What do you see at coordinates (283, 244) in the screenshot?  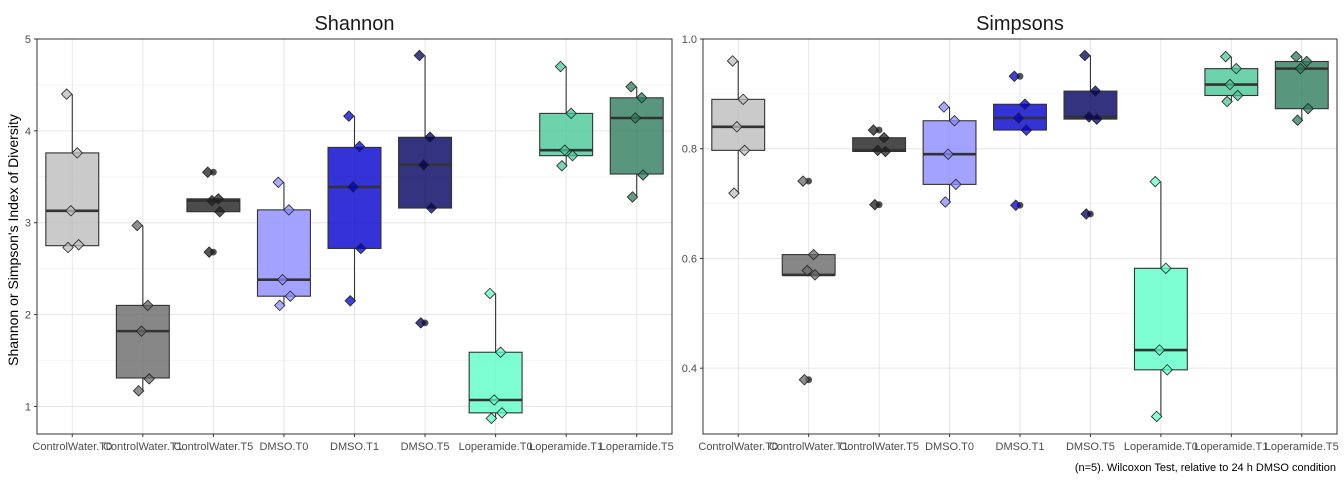 I see `box-DMSO.T0` at bounding box center [283, 244].